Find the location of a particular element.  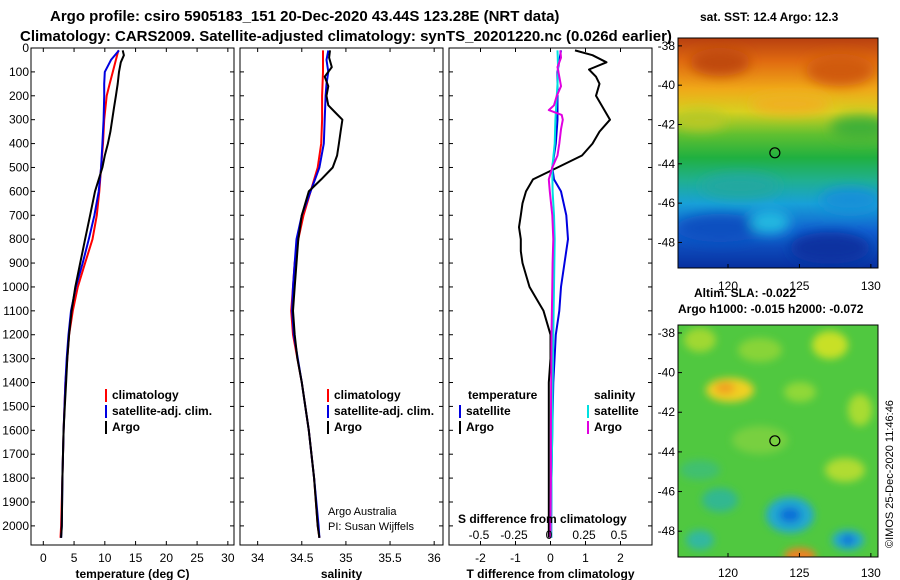

depth-tick-label: 400 is located at coordinates (19, 144).